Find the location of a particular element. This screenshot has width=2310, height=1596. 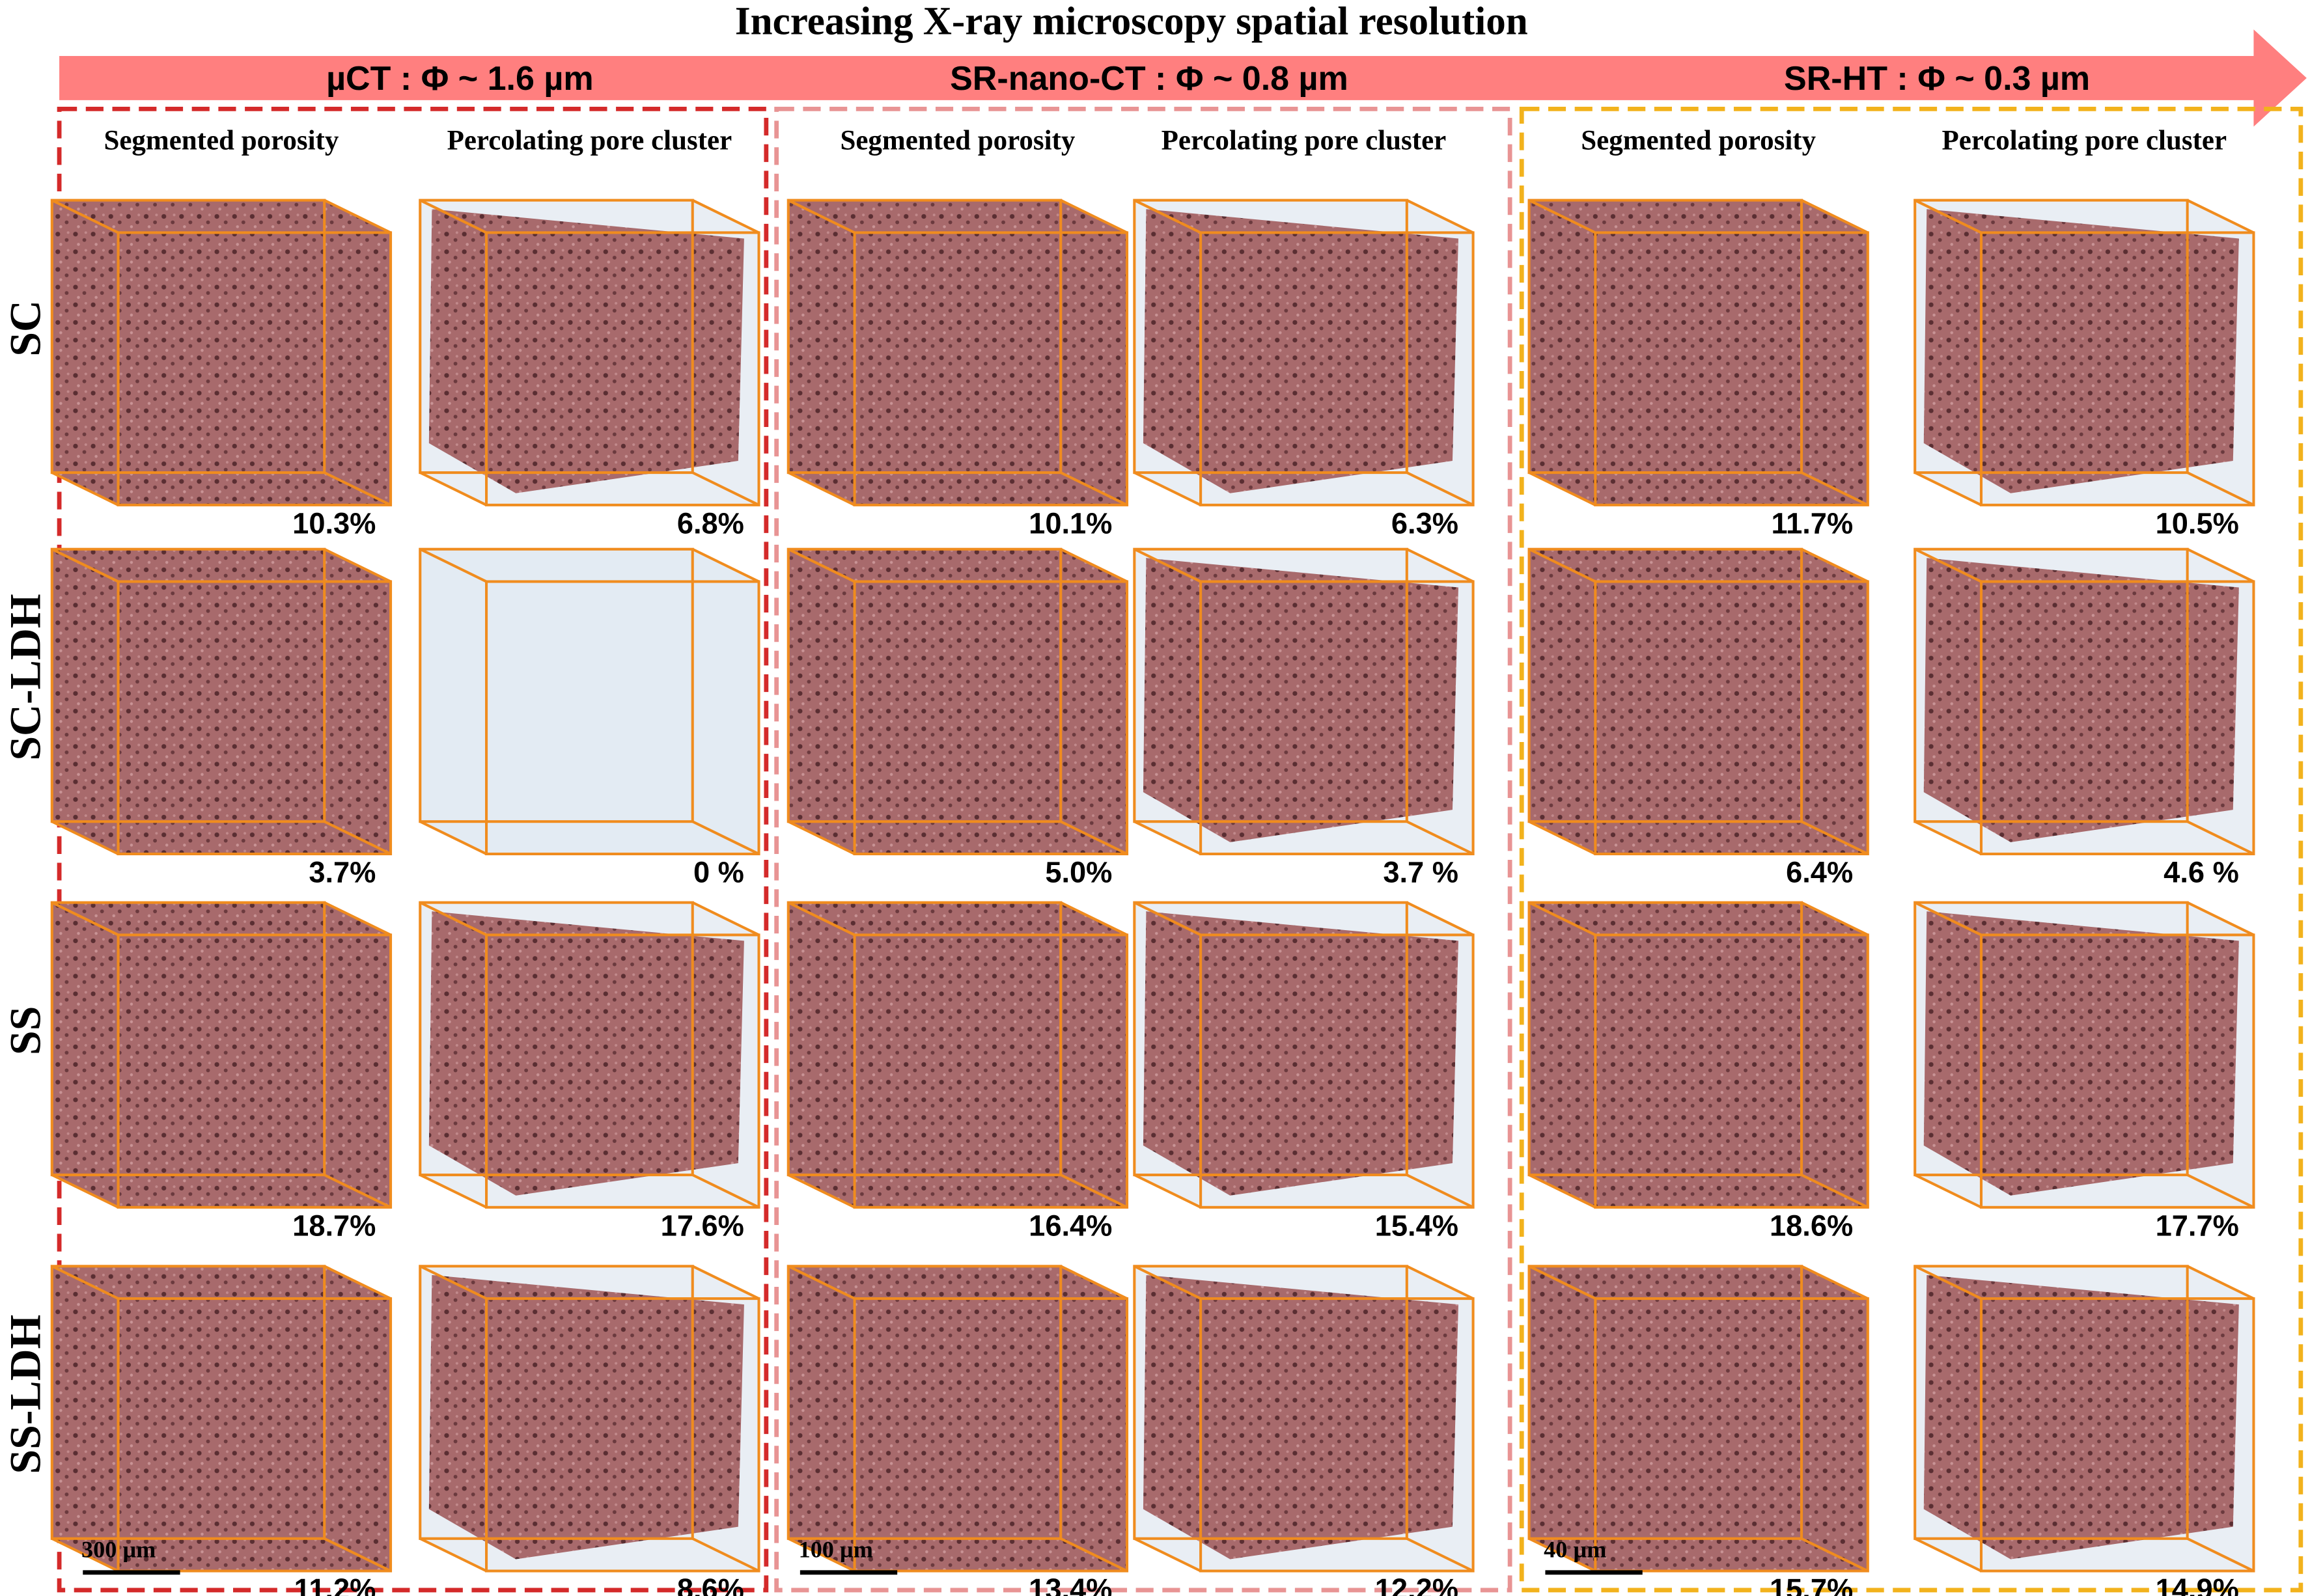

row-label: SC is located at coordinates (25, 328).